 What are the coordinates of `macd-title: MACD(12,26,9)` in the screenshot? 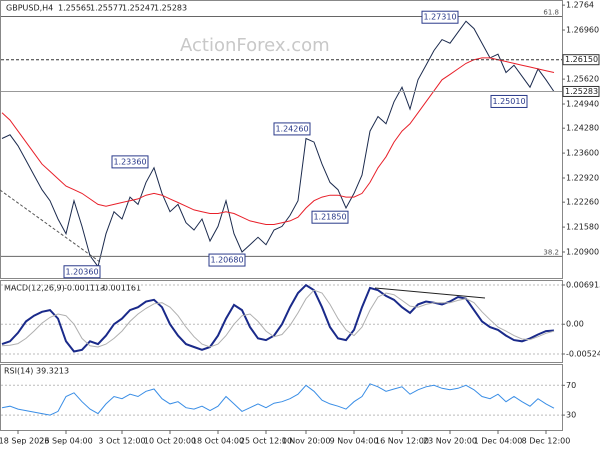 It's located at (34, 288).